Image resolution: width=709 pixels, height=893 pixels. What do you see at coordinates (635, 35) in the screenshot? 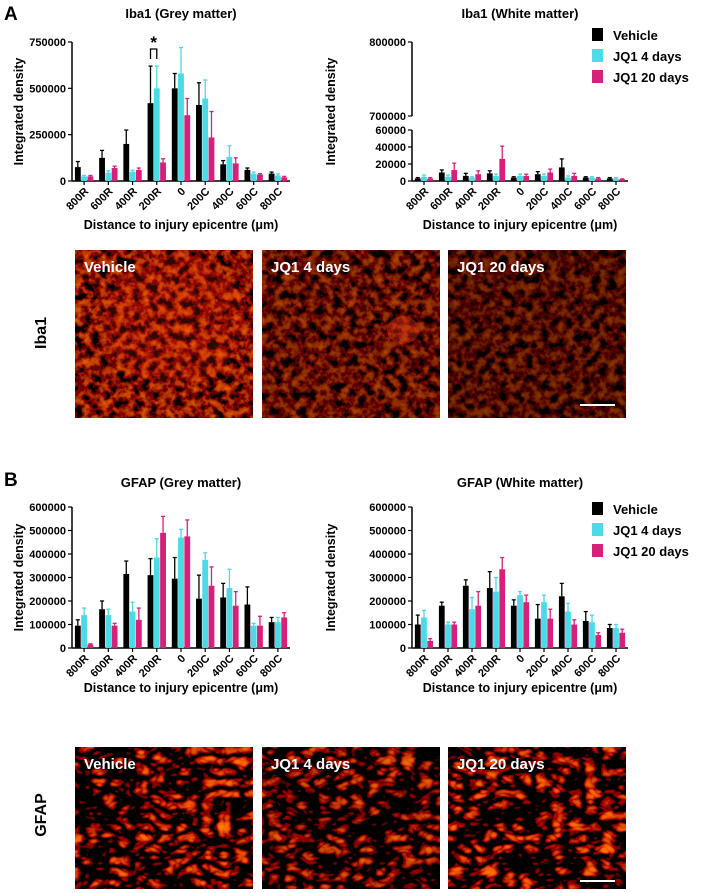
I see `legend-label: Vehicle` at bounding box center [635, 35].